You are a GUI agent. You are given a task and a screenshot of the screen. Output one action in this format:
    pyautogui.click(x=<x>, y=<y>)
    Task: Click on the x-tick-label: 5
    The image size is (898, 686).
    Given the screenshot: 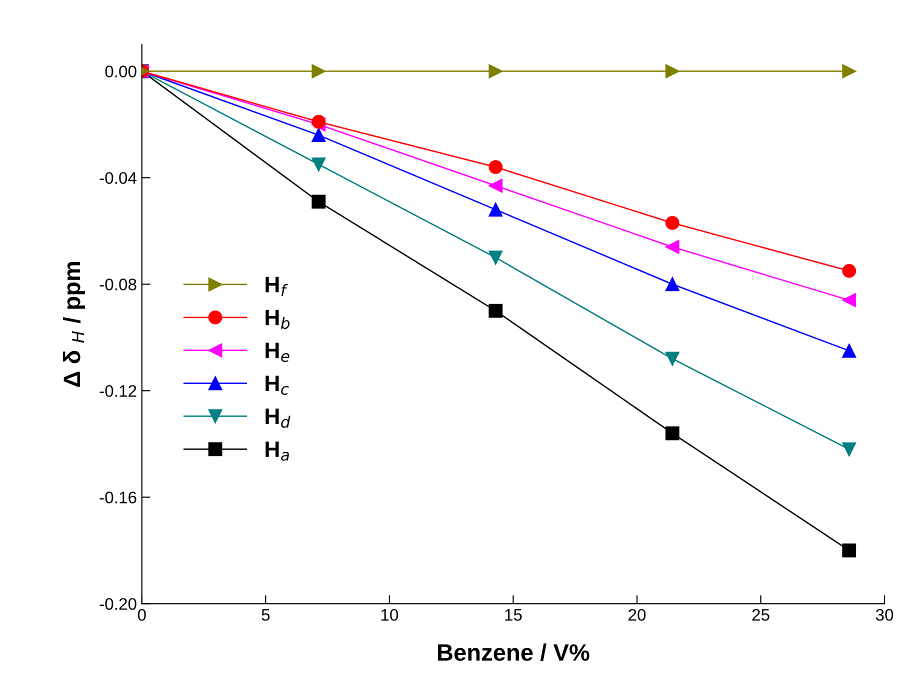 What is the action you would take?
    pyautogui.click(x=266, y=615)
    